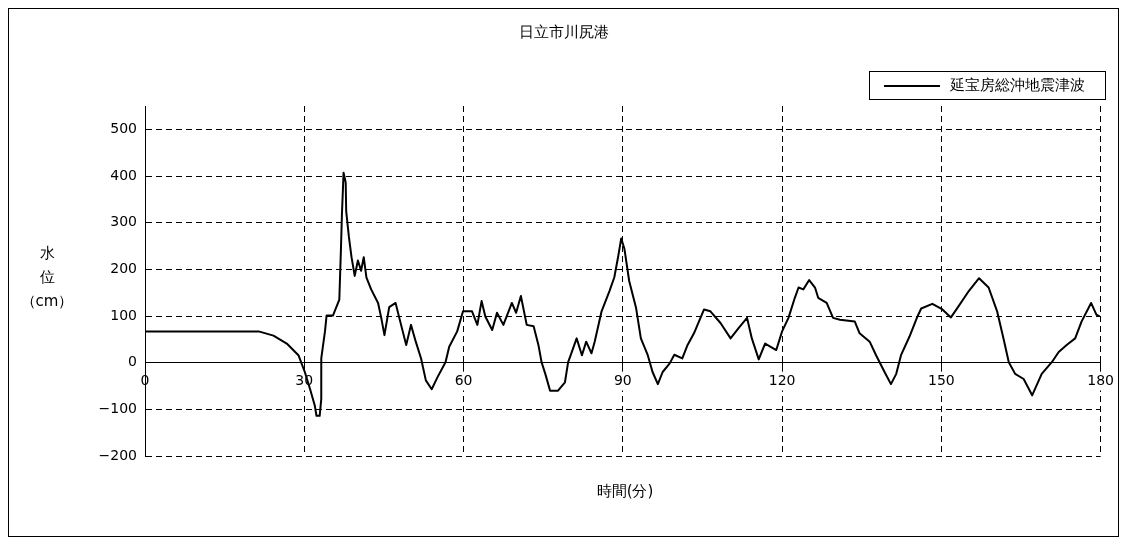 The width and height of the screenshot is (1125, 541). I want to click on y-tick-label: 300, so click(123, 221).